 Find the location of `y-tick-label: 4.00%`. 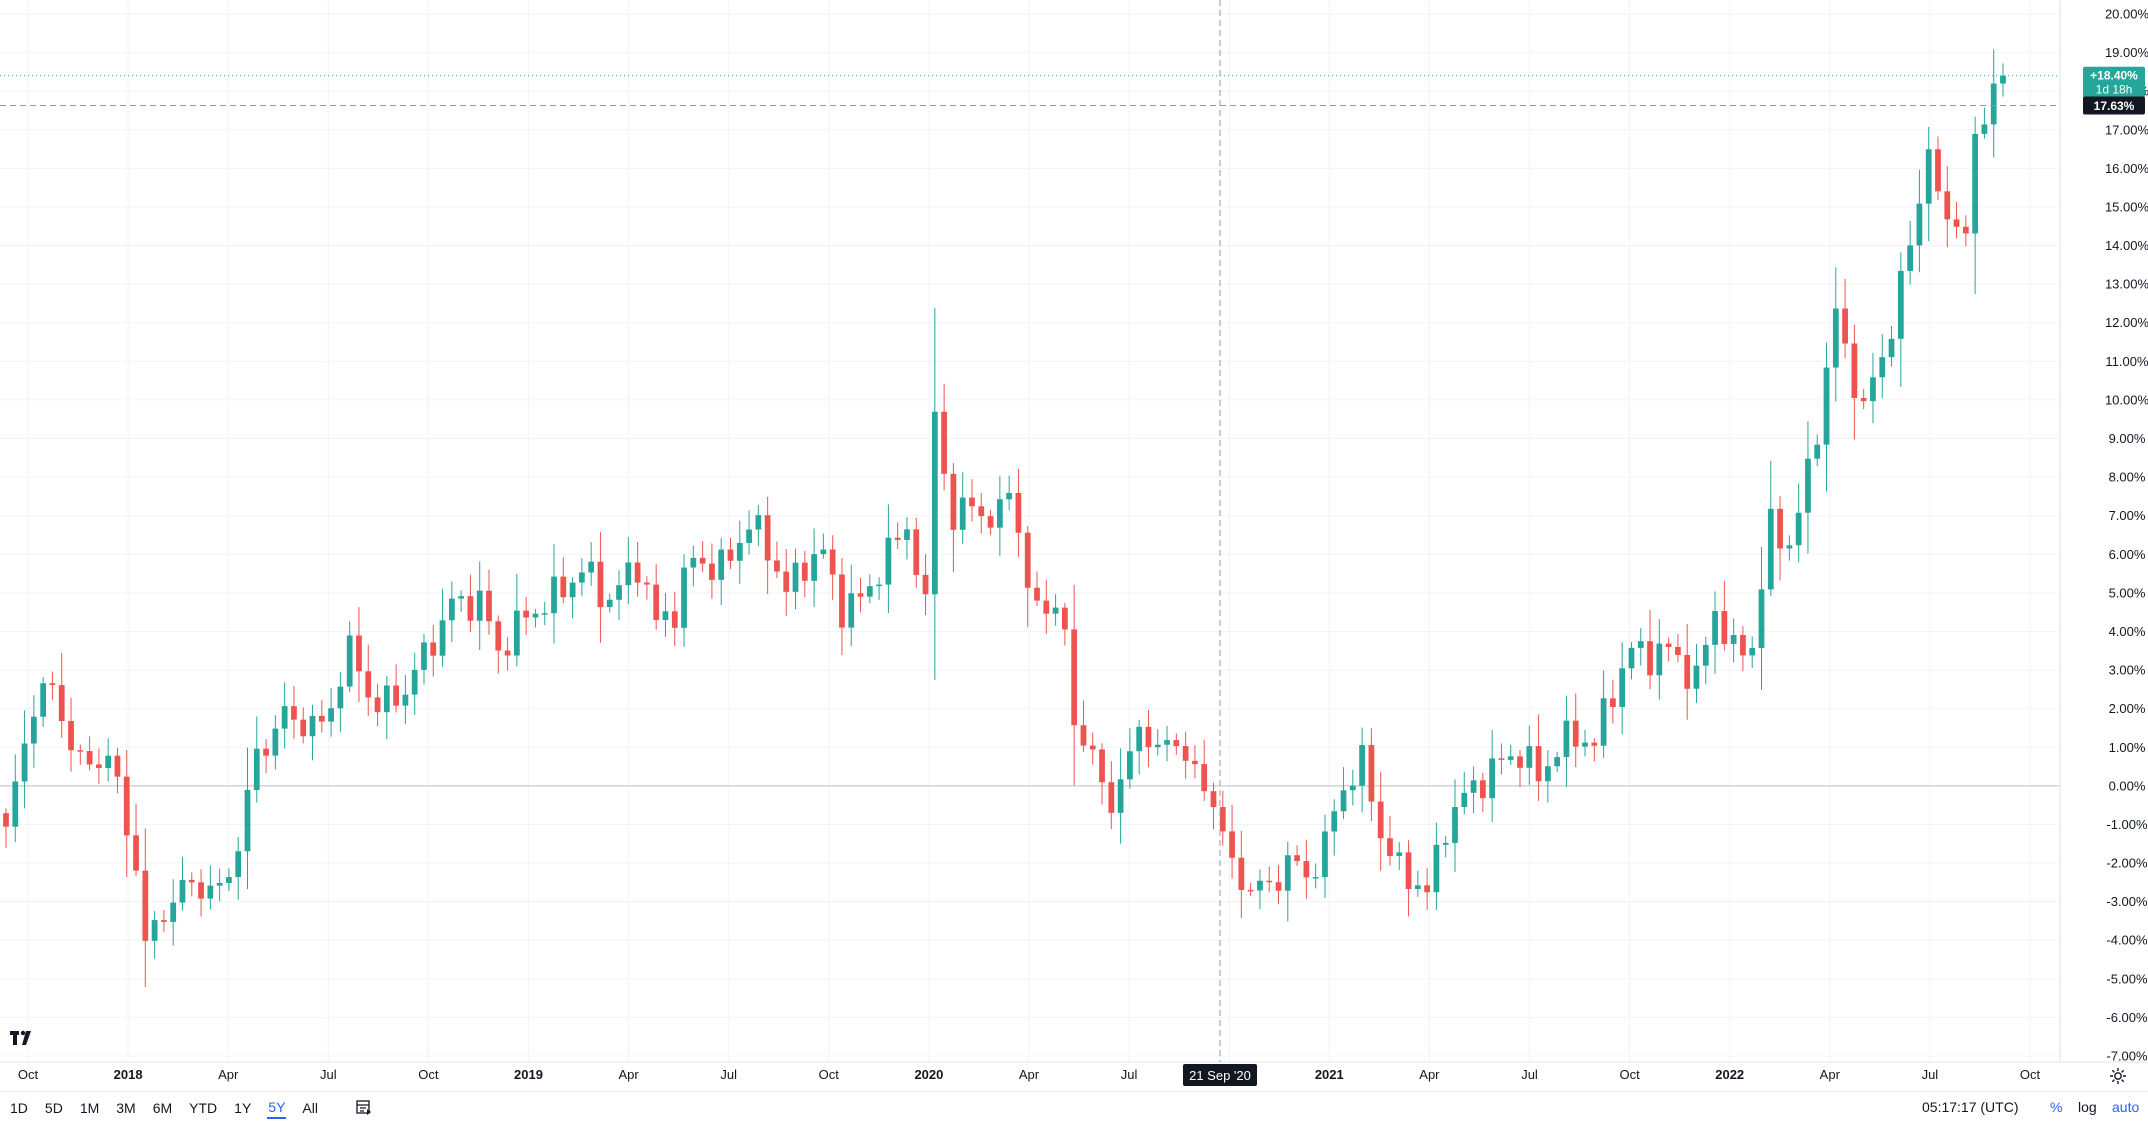

y-tick-label: 4.00% is located at coordinates (2127, 631).